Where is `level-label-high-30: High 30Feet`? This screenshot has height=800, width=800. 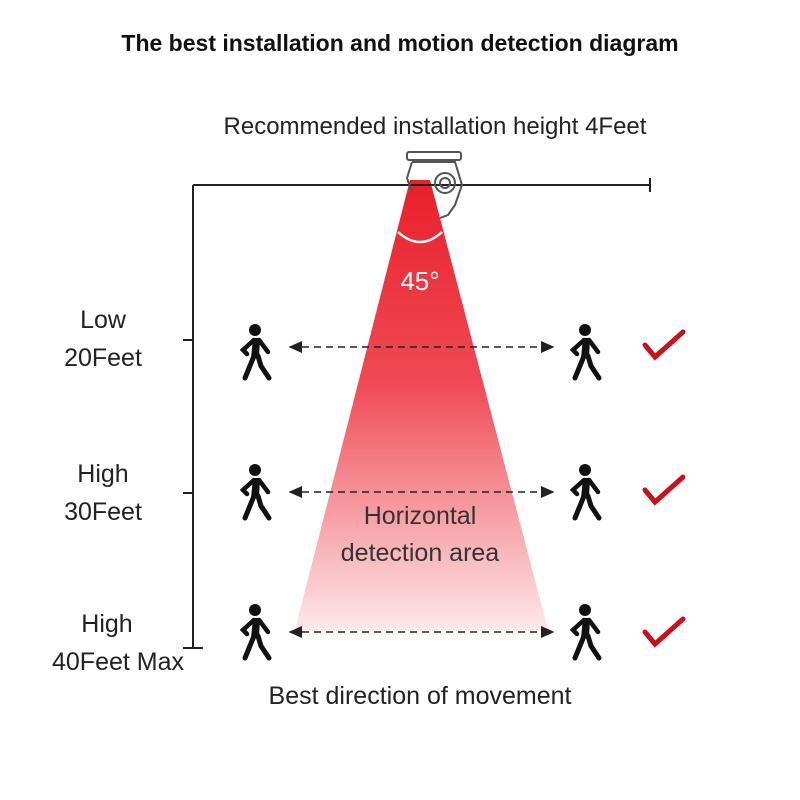
level-label-high-30: High 30Feet is located at coordinates (103, 493).